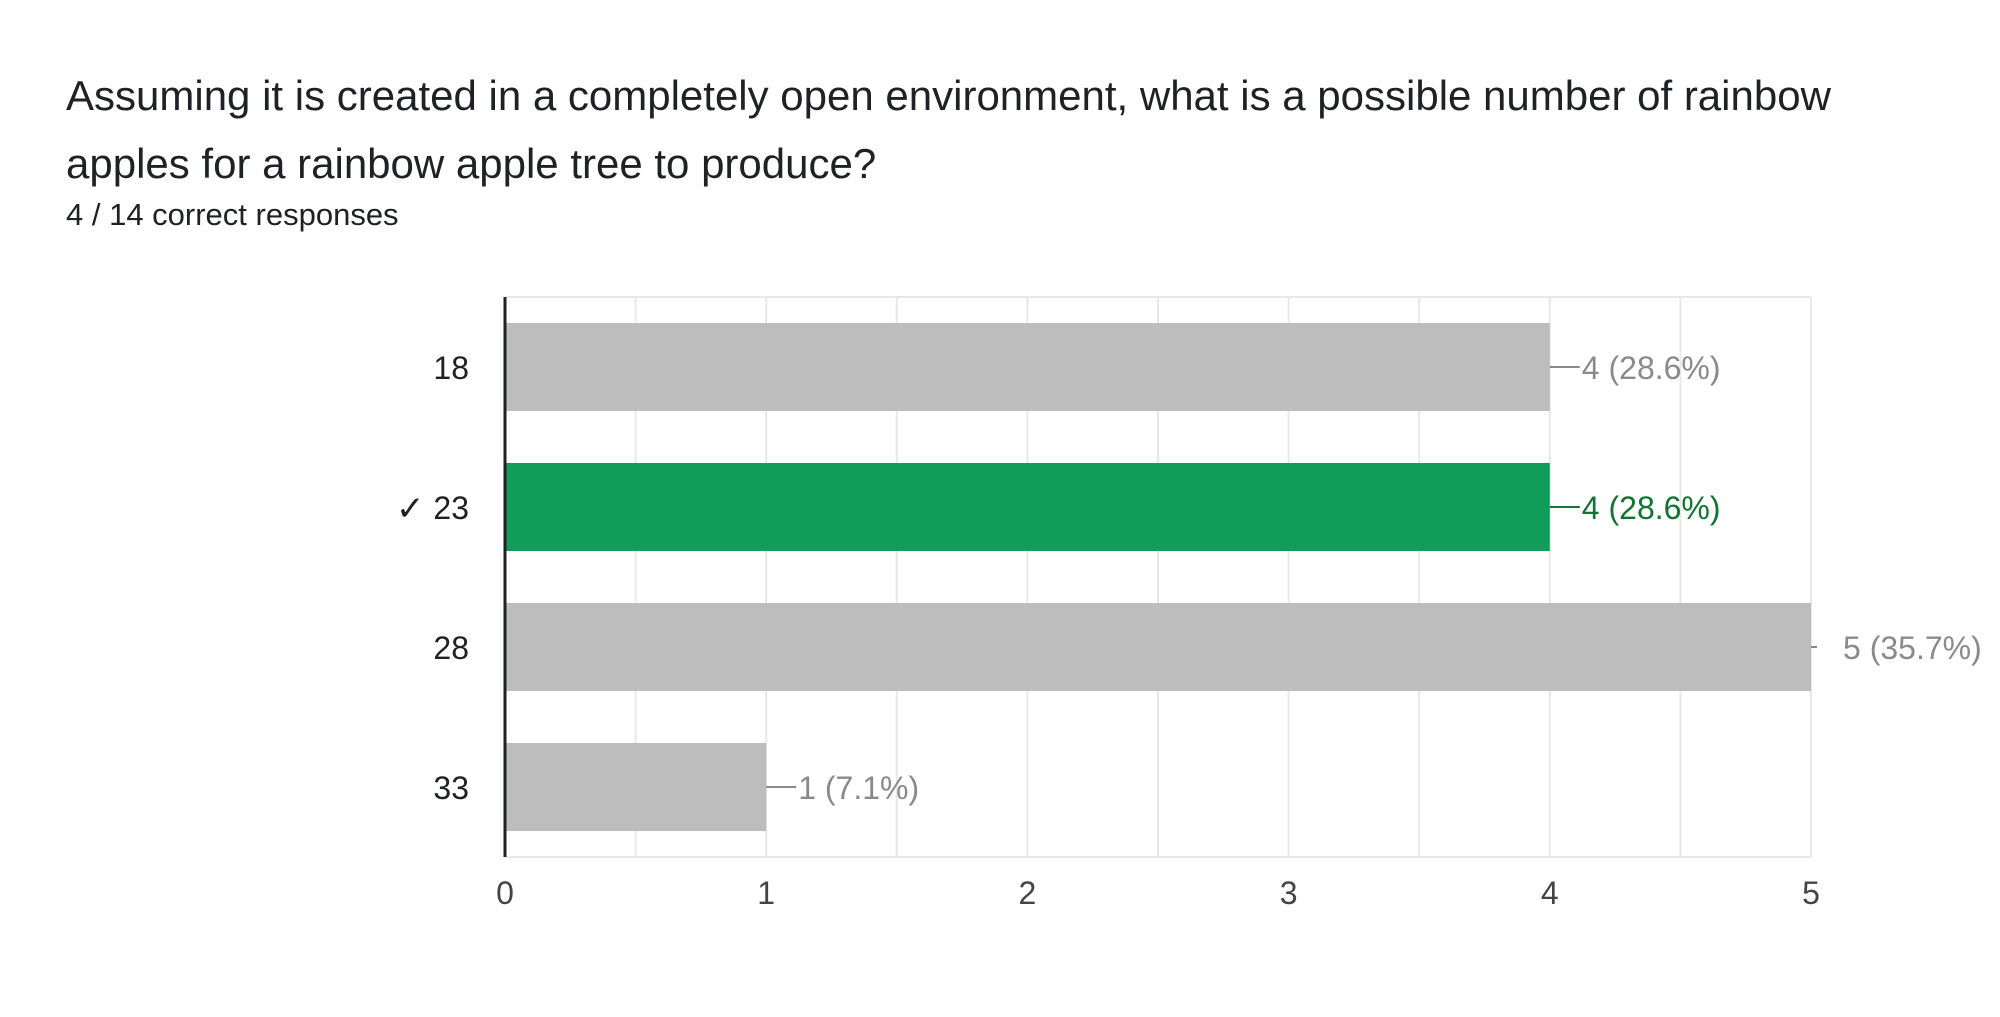 This screenshot has width=2000, height=1017. Describe the element at coordinates (232, 214) in the screenshot. I see `correct-responses-summary: 4 / 14 correct responses` at that location.